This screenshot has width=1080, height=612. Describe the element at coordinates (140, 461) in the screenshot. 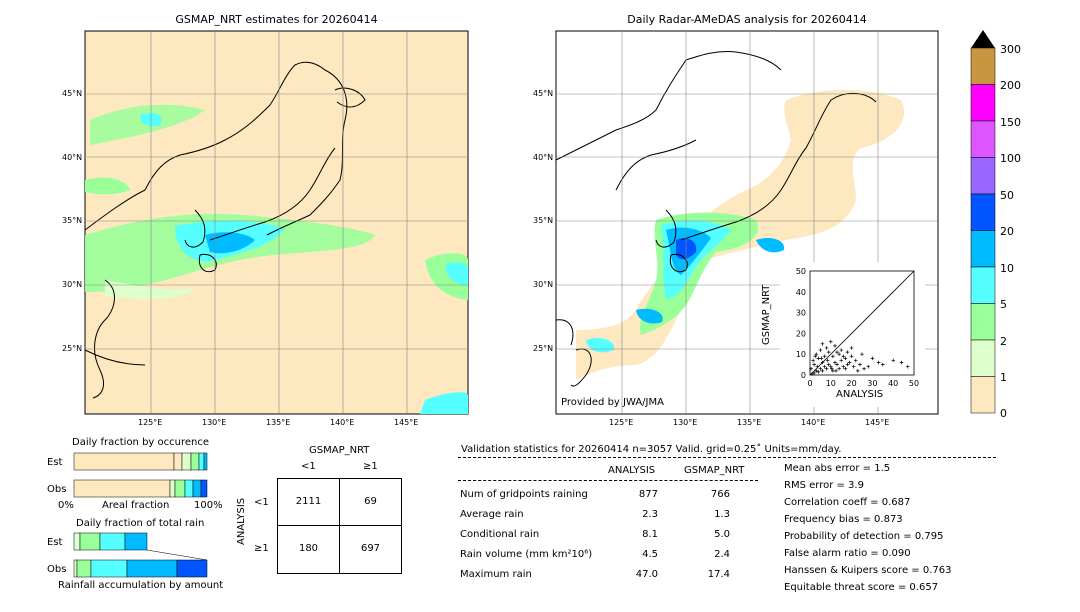

I see `occurrence-est-bar` at that location.